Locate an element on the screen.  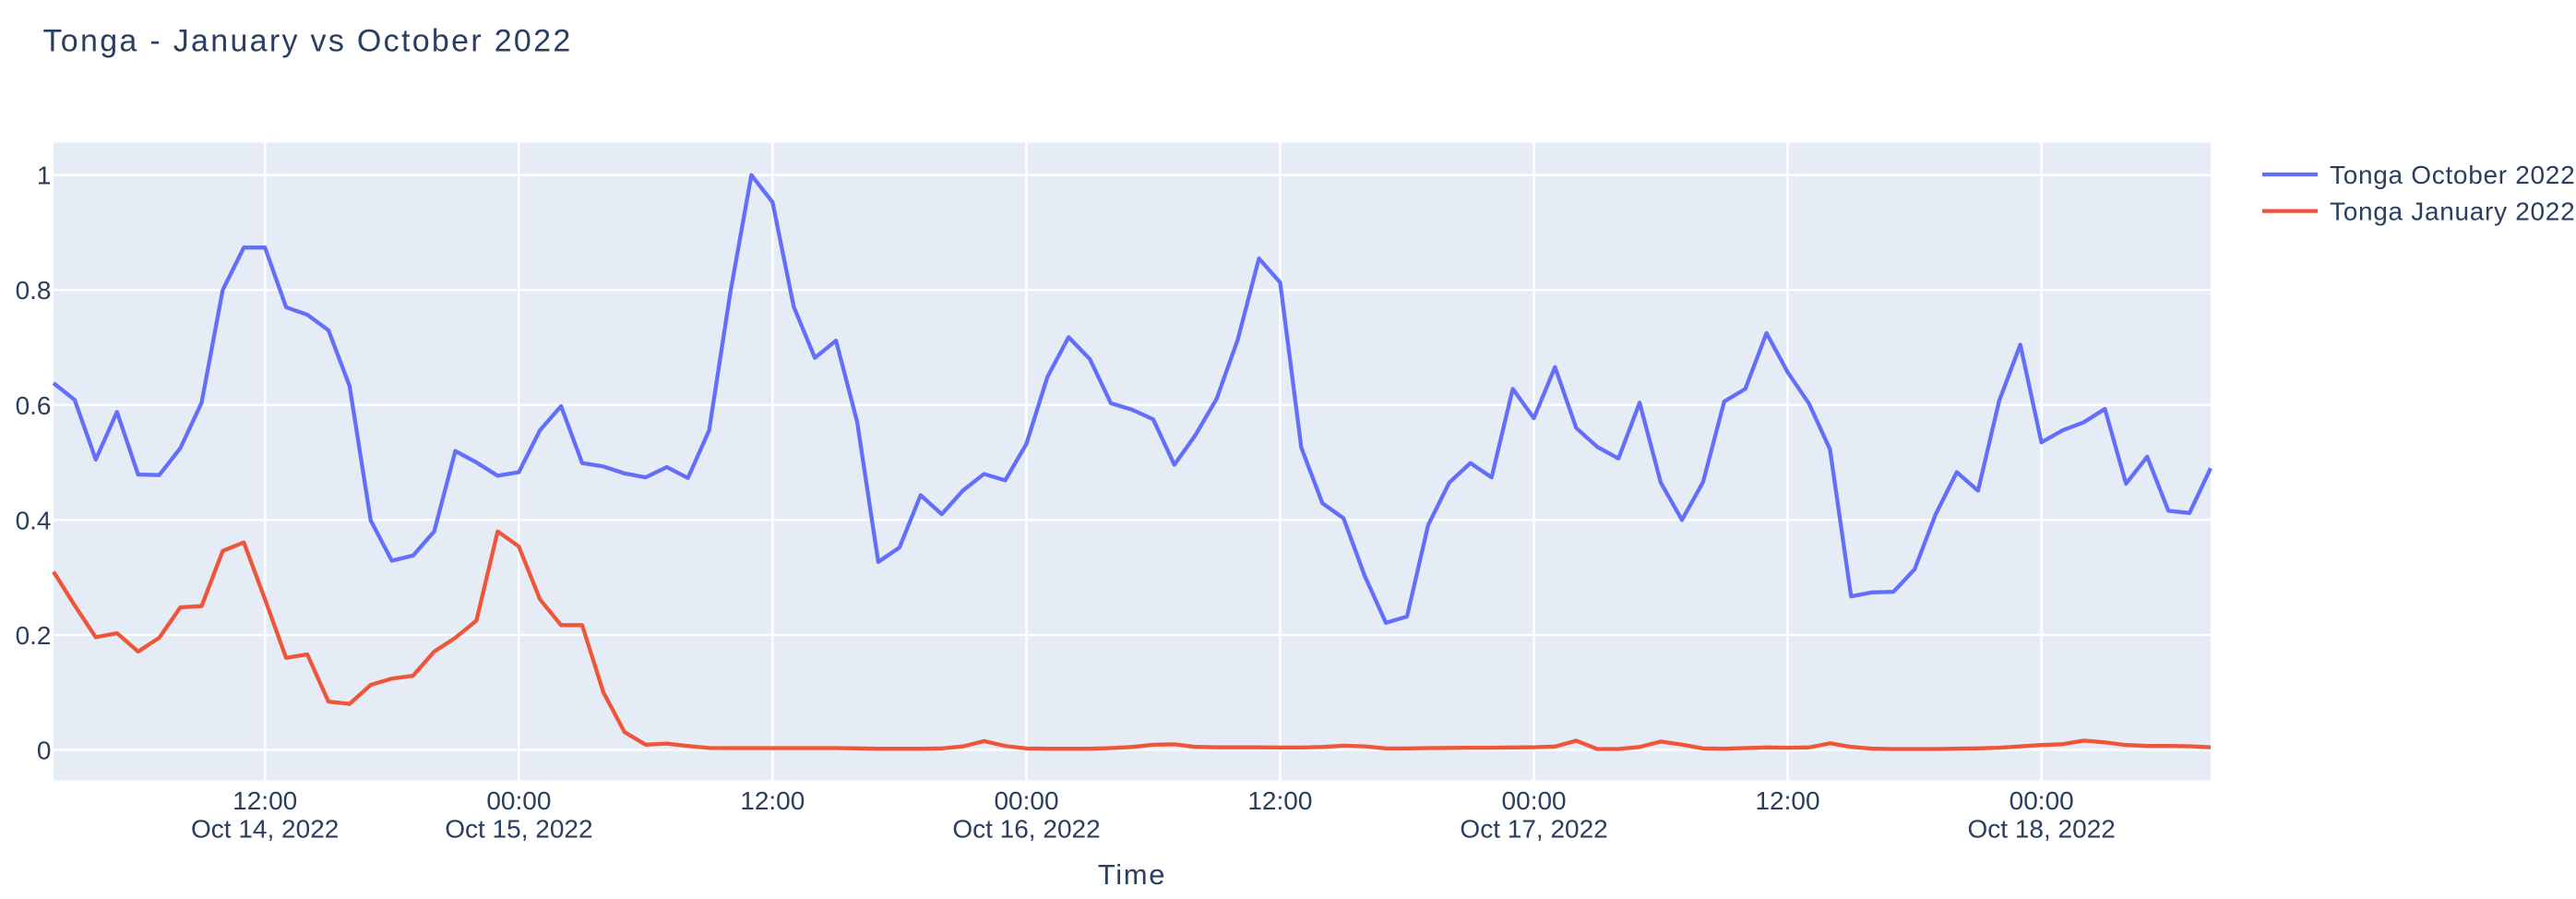
svg-text: Oct 14, 2022 is located at coordinates (265, 830).